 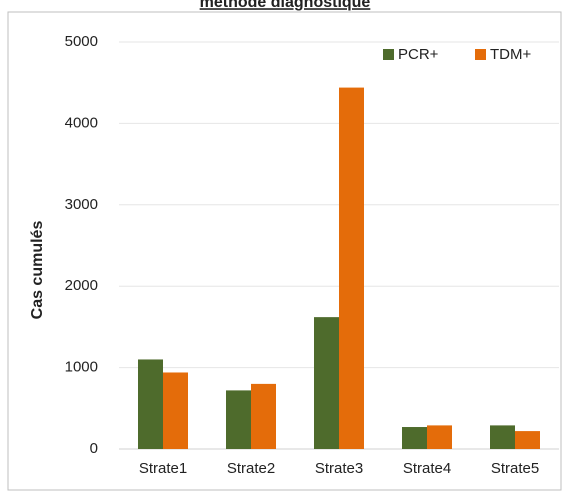 What do you see at coordinates (515, 468) in the screenshot?
I see `x-tick-label: Strate5` at bounding box center [515, 468].